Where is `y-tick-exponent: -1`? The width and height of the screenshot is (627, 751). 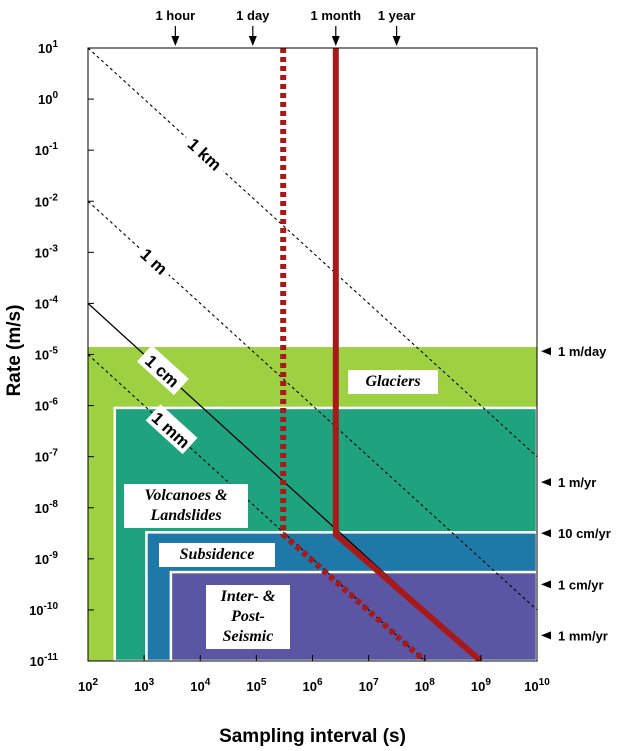
y-tick-exponent: -1 is located at coordinates (53, 146).